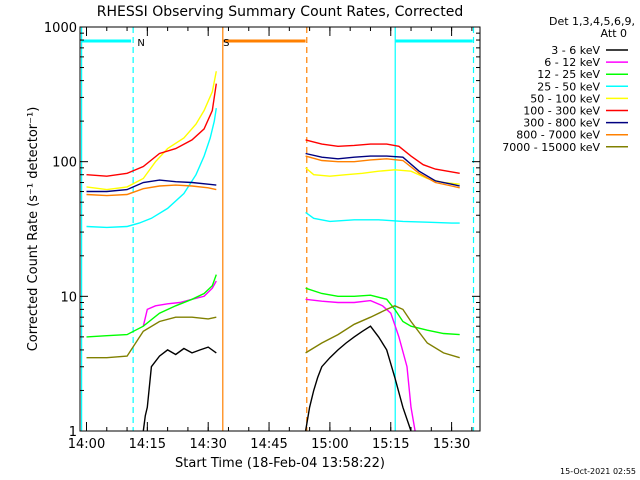 The image size is (640, 480). I want to click on x-tick-label: 15:00, so click(329, 444).